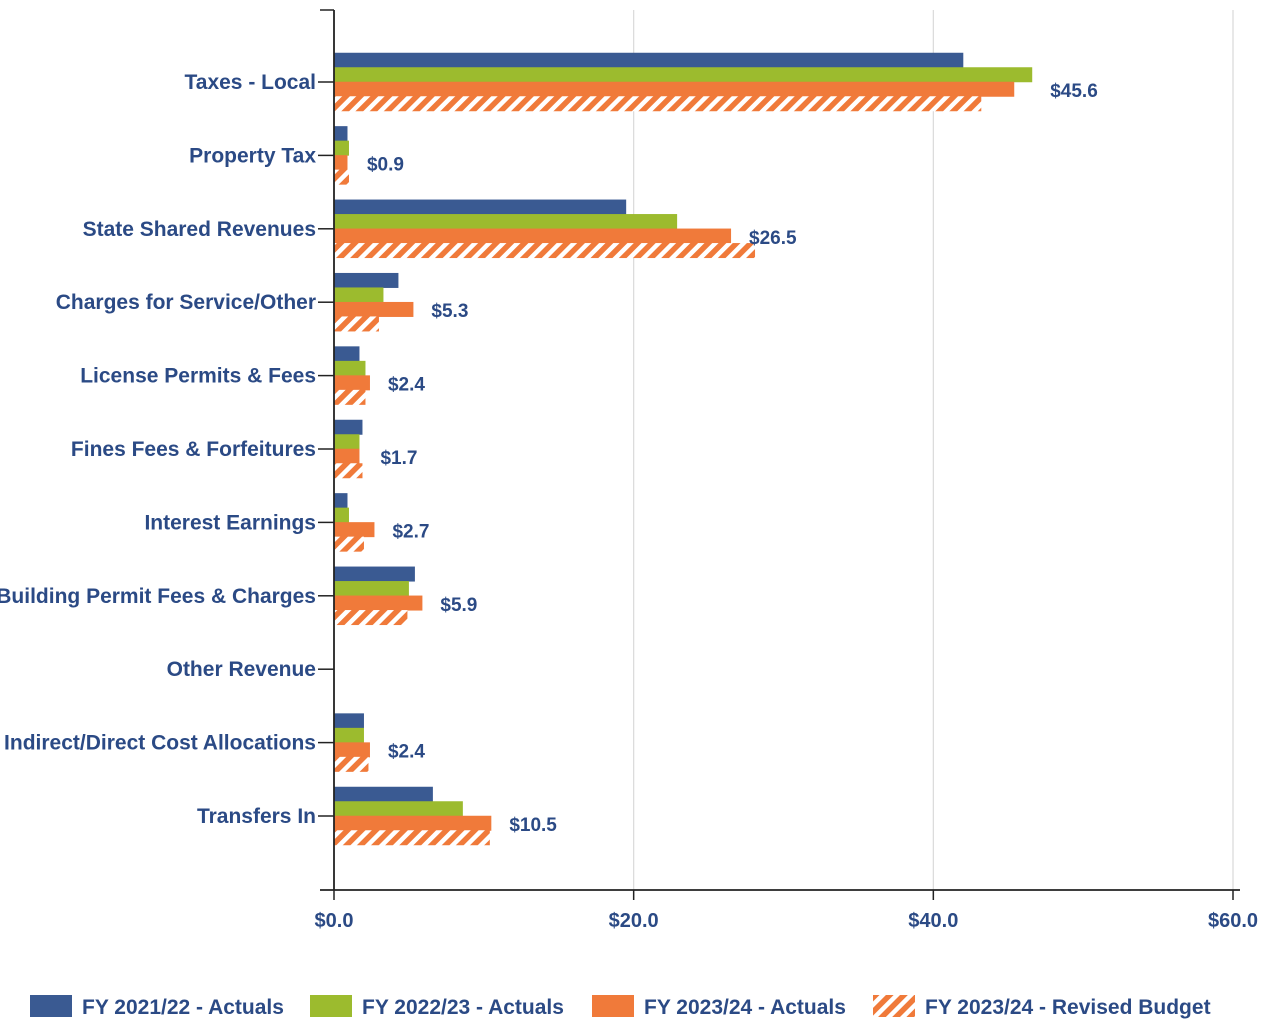 This screenshot has height=1022, width=1275. What do you see at coordinates (341, 163) in the screenshot?
I see `bar-property-tax-fy-2023-24-actuals` at bounding box center [341, 163].